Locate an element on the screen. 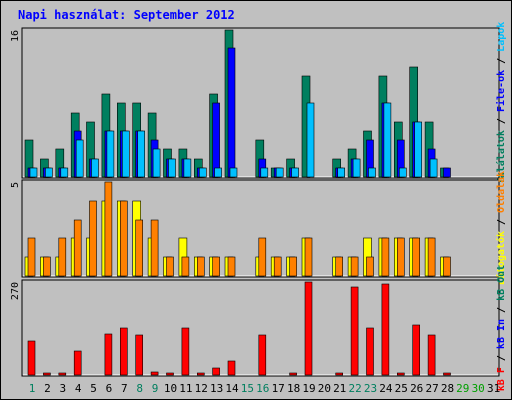 The width and height of the screenshot is (512, 400). x-tick-label-8: 8 is located at coordinates (139, 388).